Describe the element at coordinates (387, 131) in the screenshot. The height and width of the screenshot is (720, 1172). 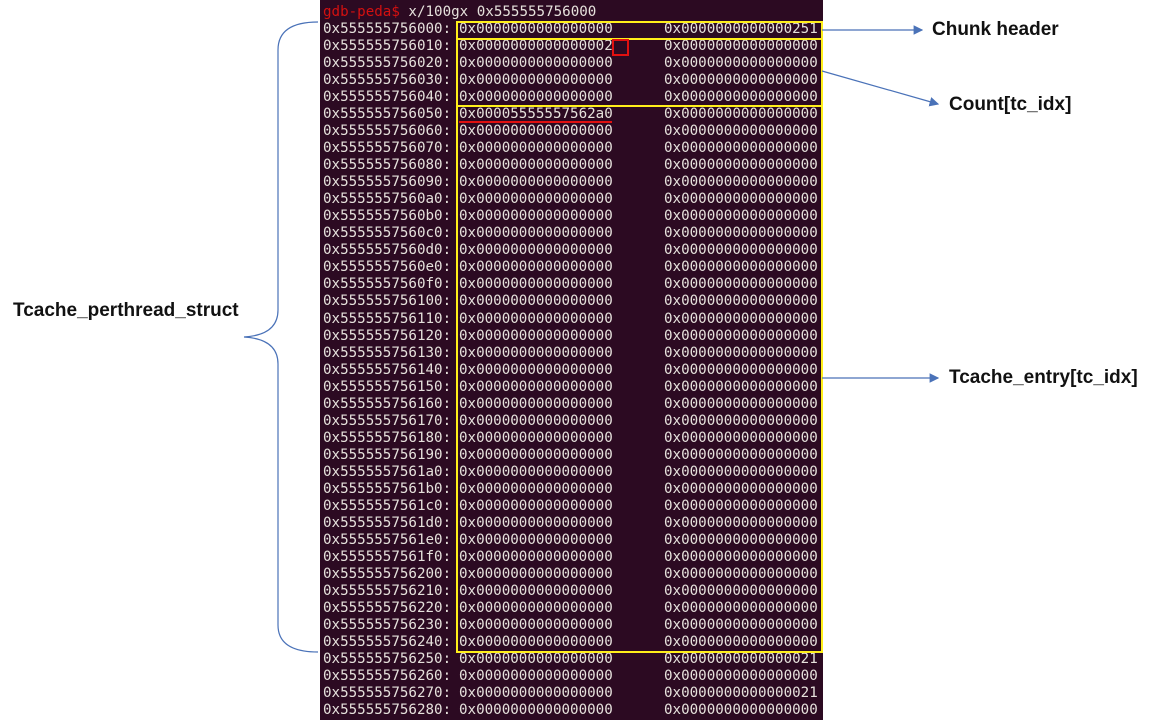
I see `row-address: 0x555555756060:` at that location.